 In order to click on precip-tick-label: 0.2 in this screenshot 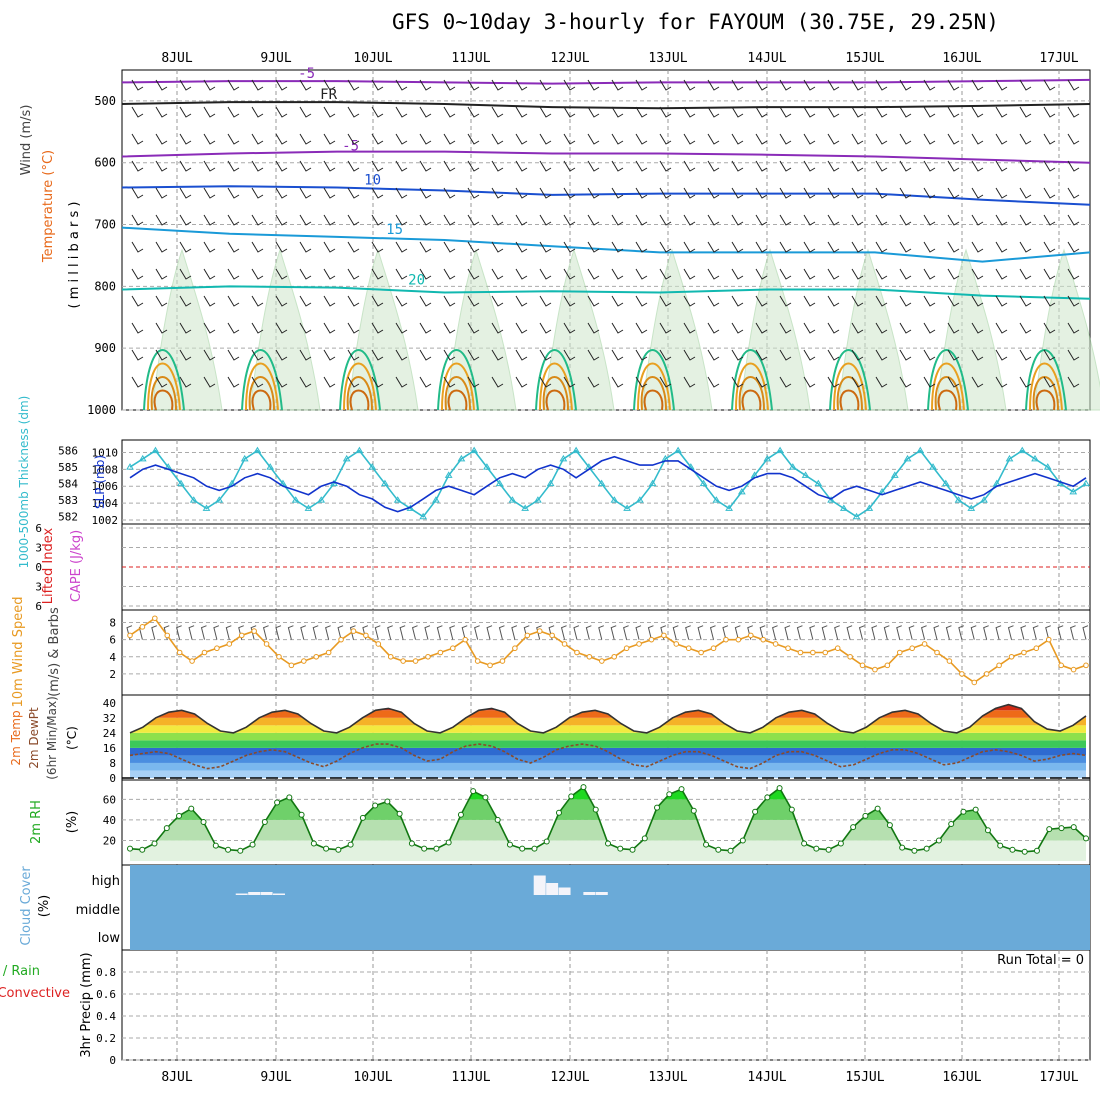, I will do `click(106, 1038)`.